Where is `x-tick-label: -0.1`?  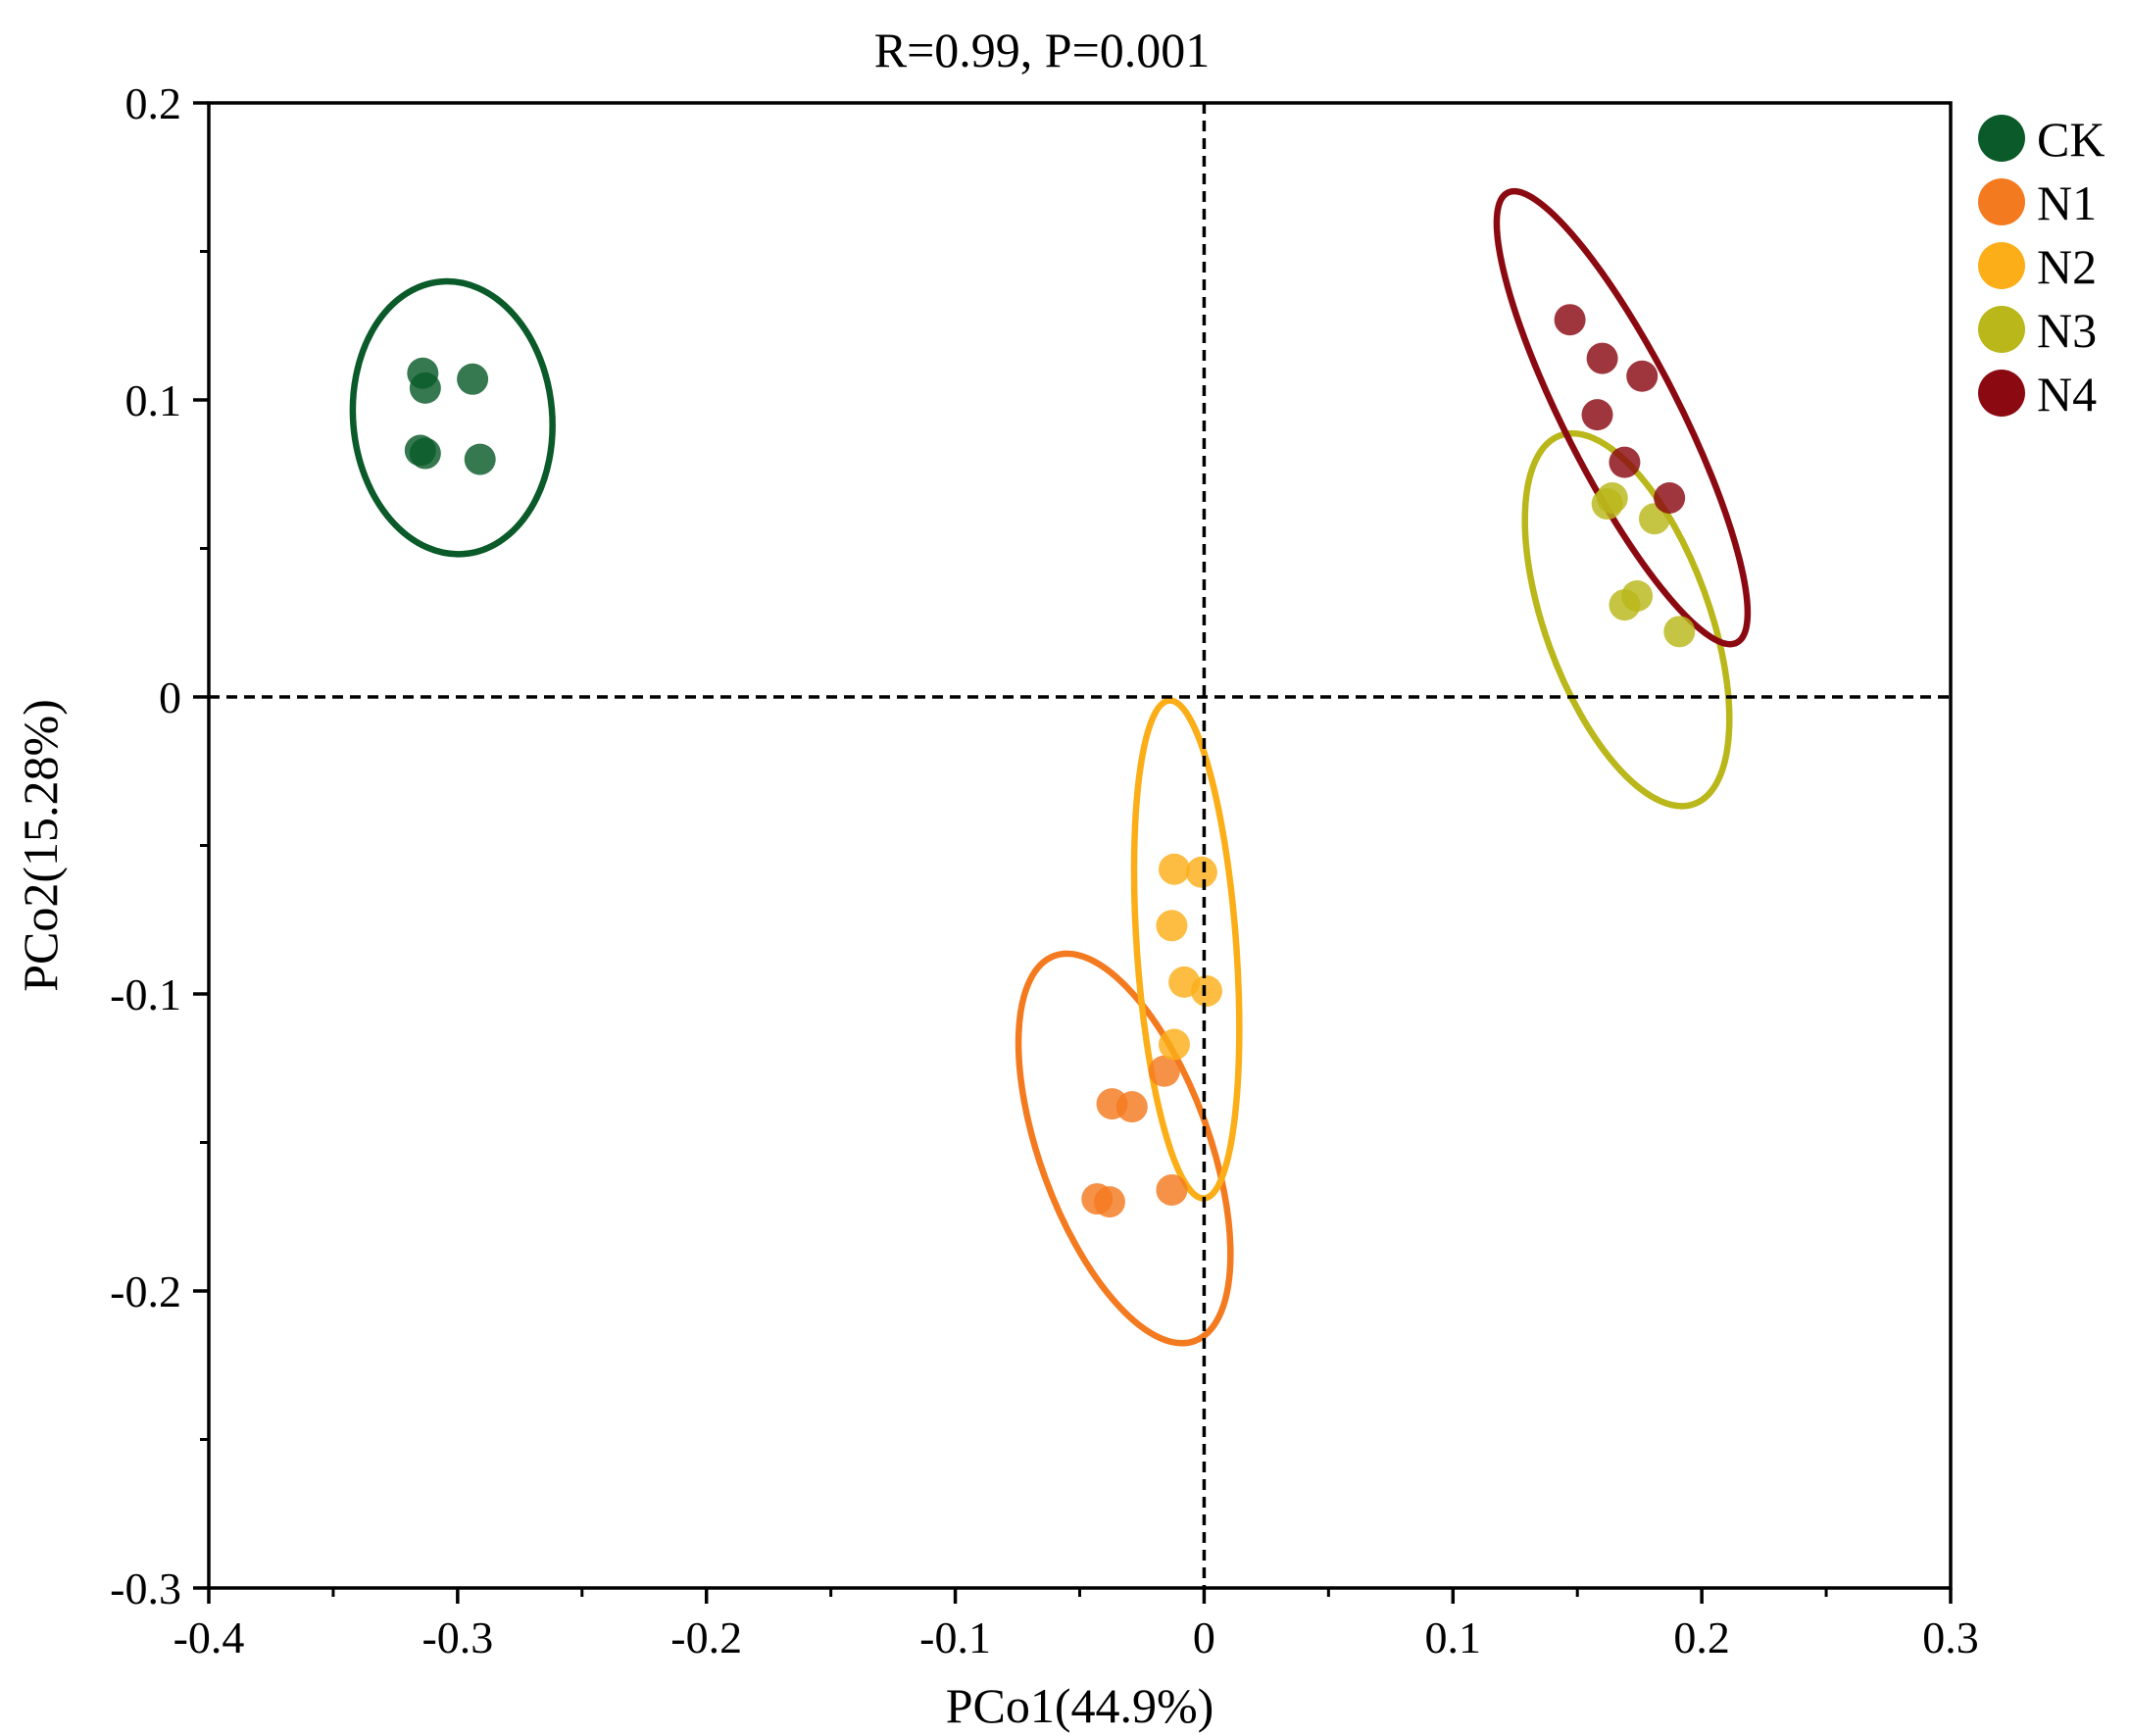 x-tick-label: -0.1 is located at coordinates (955, 1637).